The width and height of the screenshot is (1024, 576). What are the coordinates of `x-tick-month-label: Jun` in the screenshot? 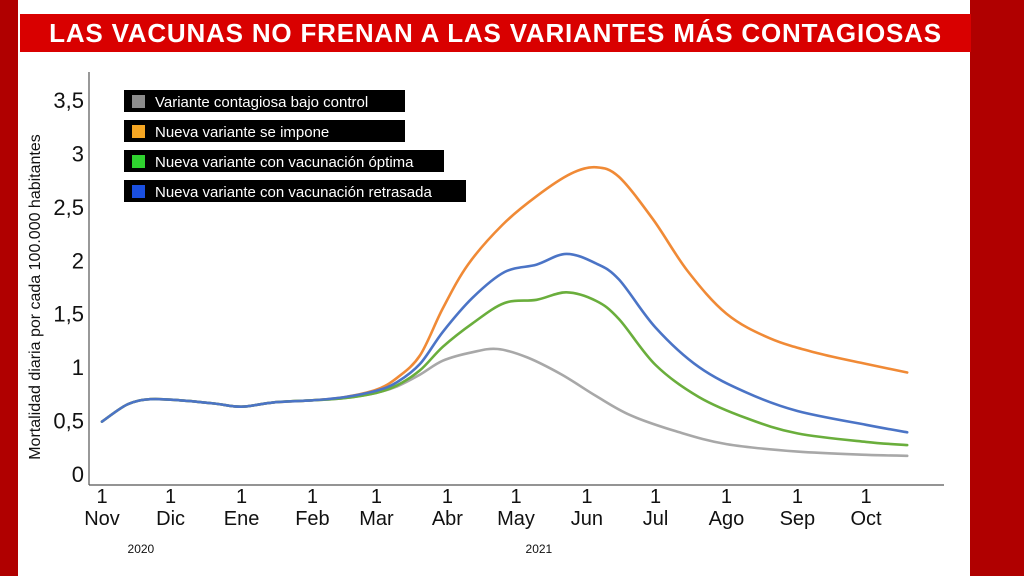 It's located at (587, 519).